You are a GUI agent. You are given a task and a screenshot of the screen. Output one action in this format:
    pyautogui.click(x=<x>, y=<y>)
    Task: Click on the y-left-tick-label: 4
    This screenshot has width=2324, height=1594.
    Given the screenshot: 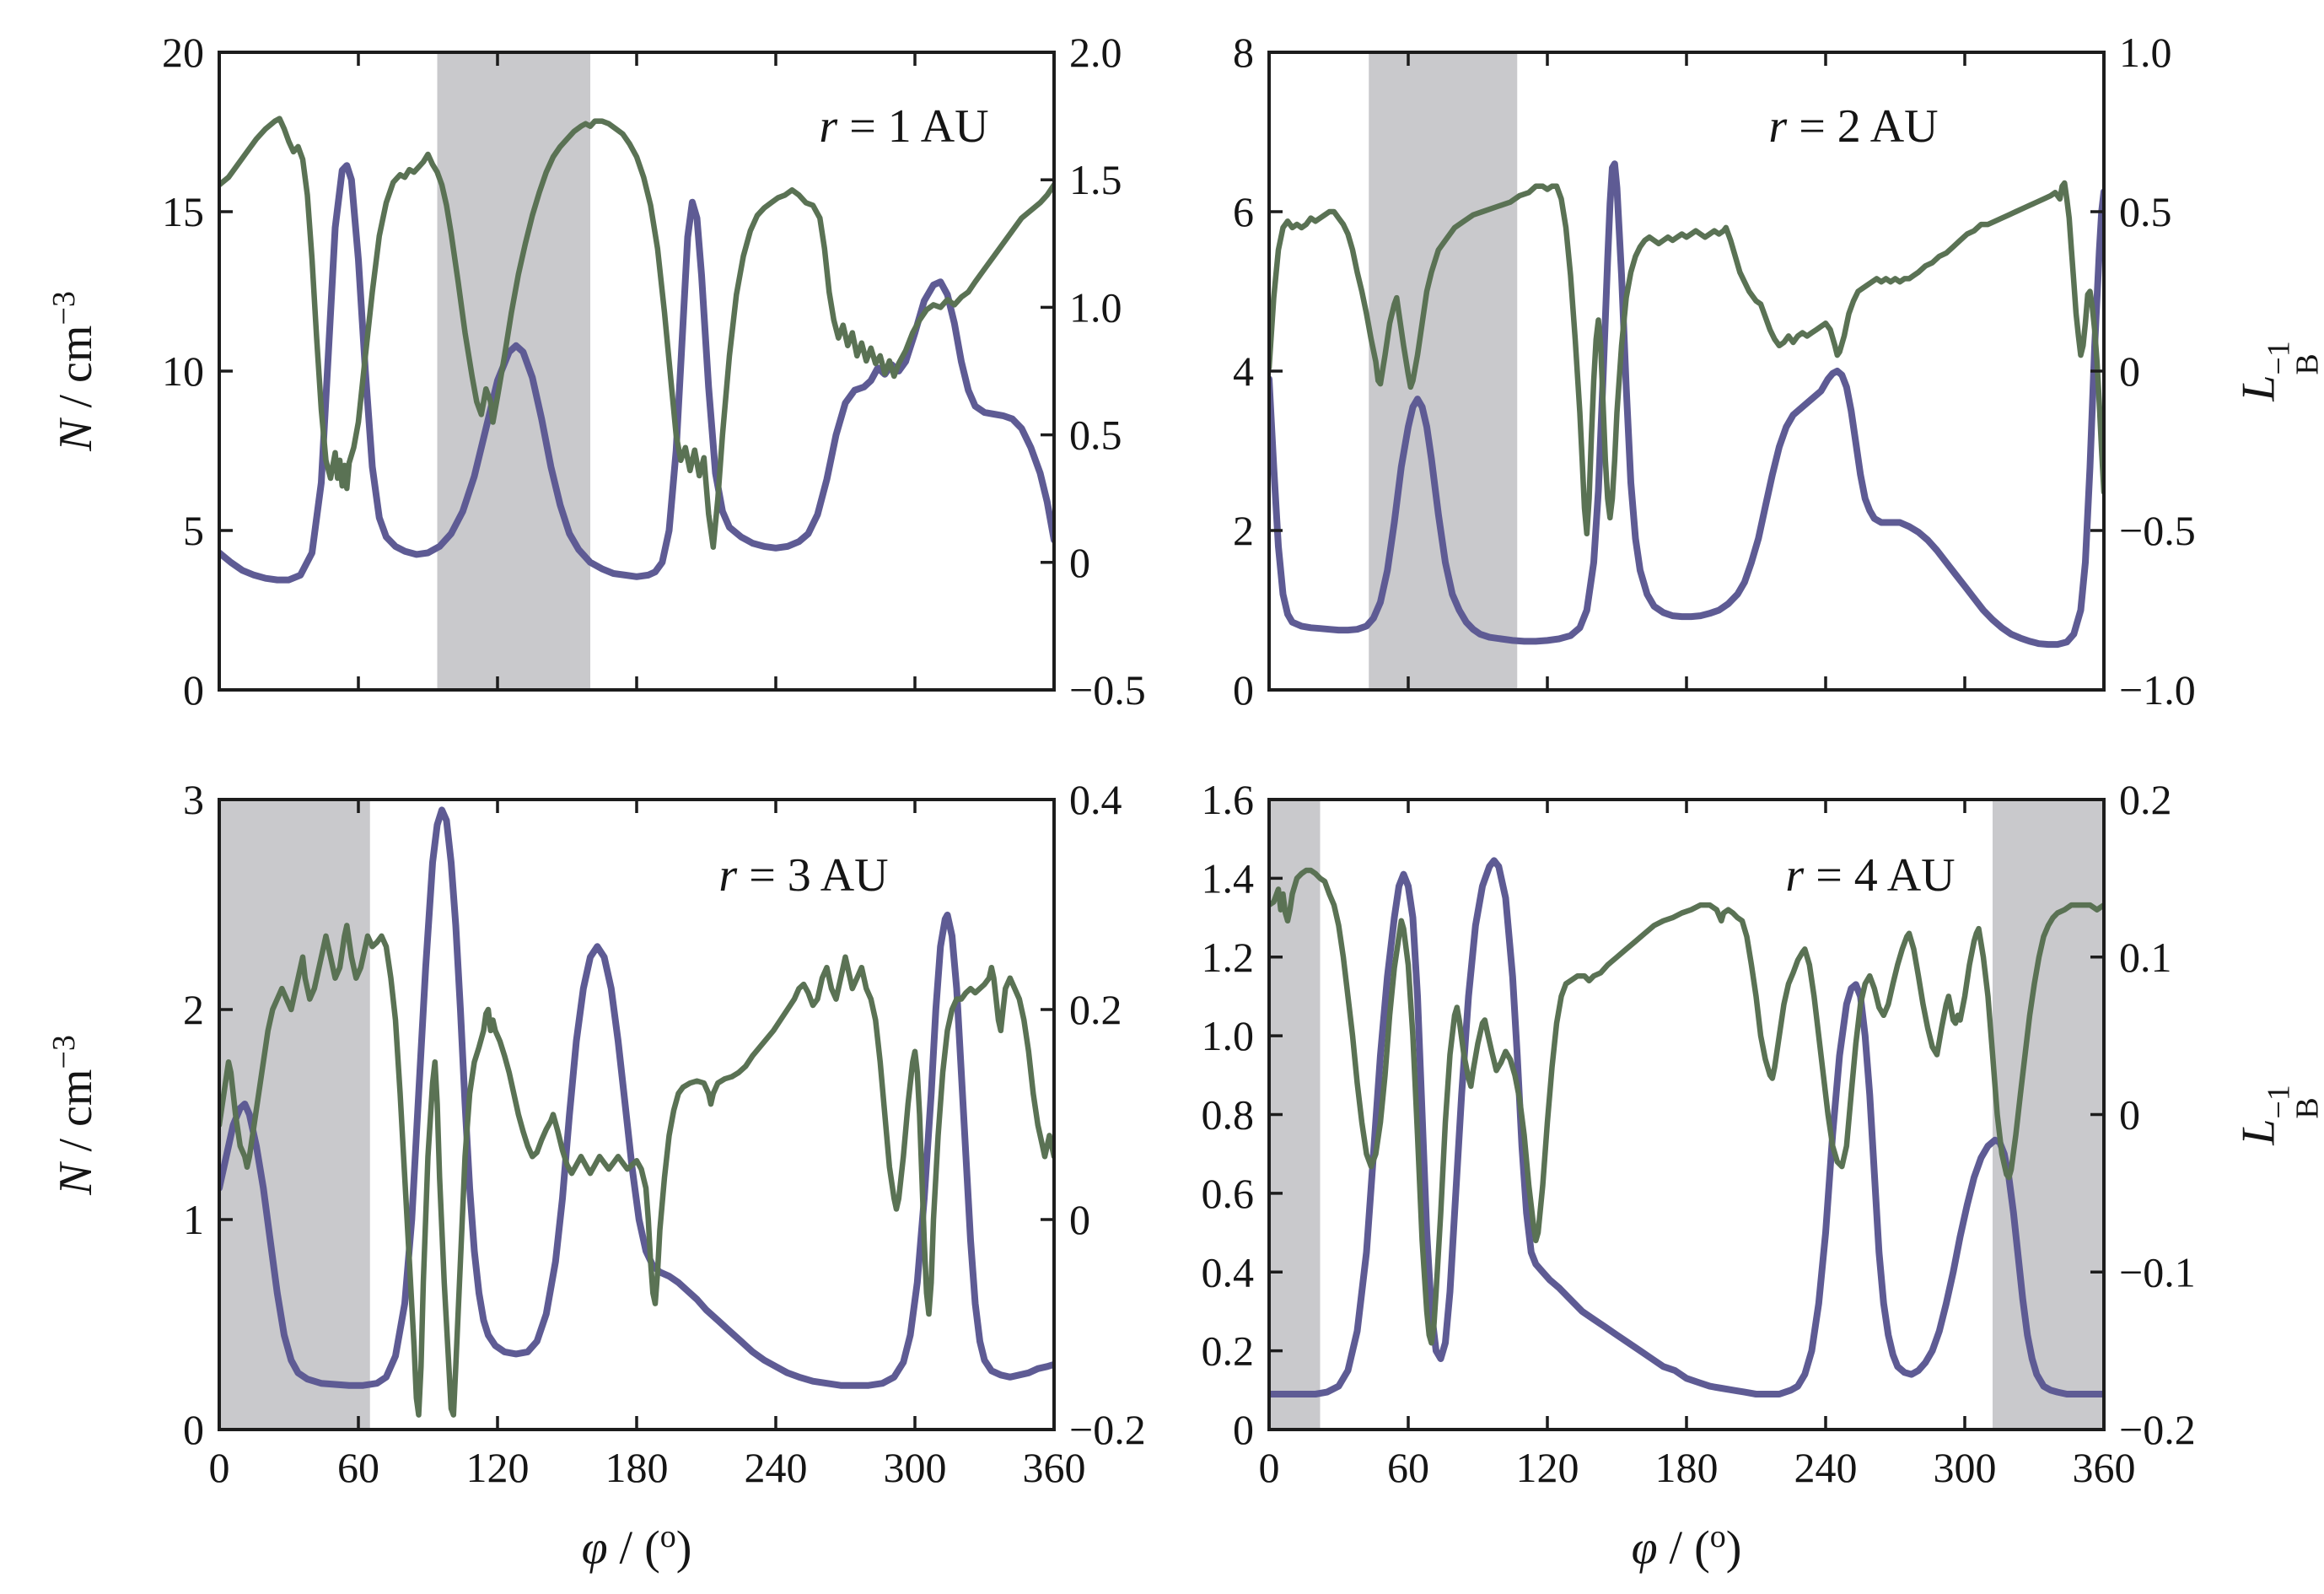 What is the action you would take?
    pyautogui.click(x=1243, y=371)
    